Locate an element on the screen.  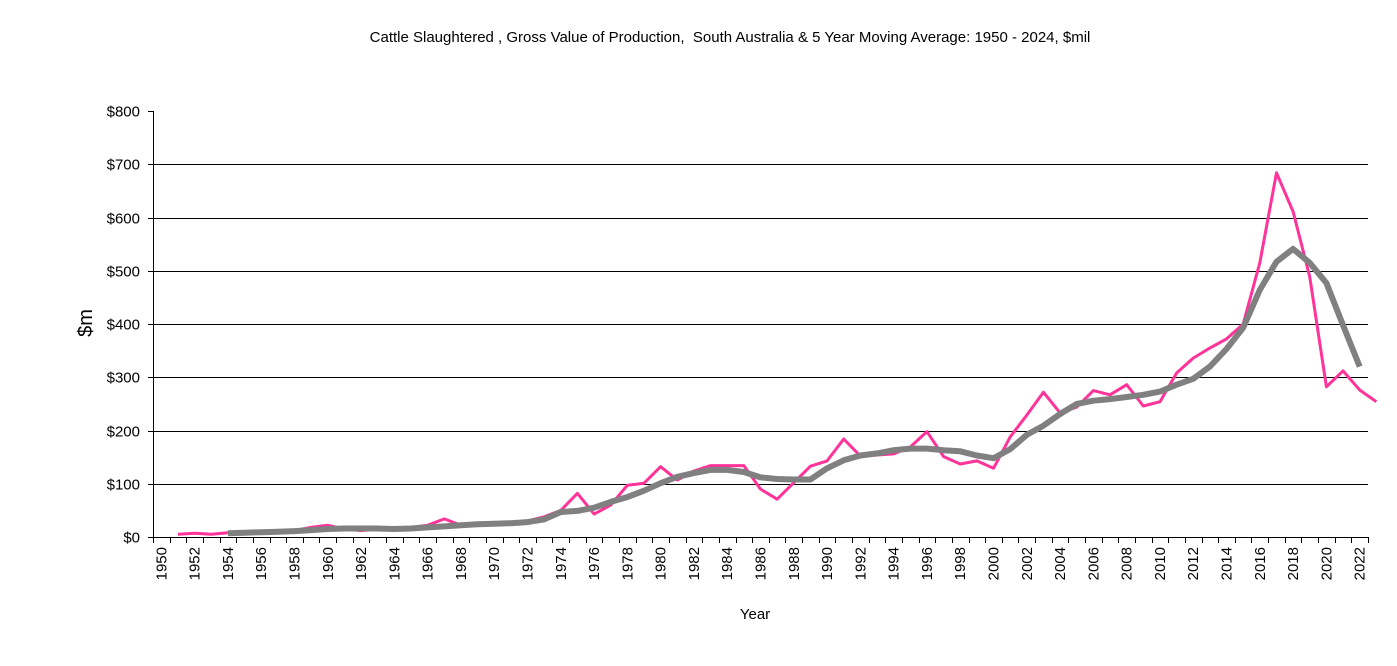
x-tick-label: 1980 is located at coordinates (661, 563).